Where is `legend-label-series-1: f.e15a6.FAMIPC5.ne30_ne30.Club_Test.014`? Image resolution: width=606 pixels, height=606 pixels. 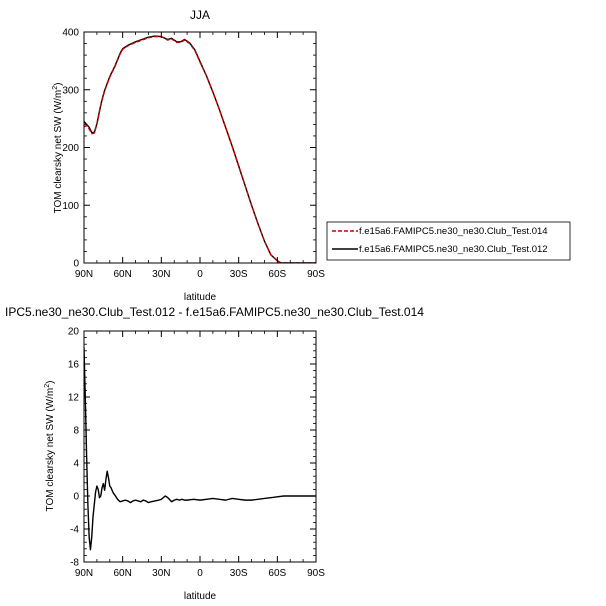 legend-label-series-1: f.e15a6.FAMIPC5.ne30_ne30.Club_Test.014 is located at coordinates (453, 231).